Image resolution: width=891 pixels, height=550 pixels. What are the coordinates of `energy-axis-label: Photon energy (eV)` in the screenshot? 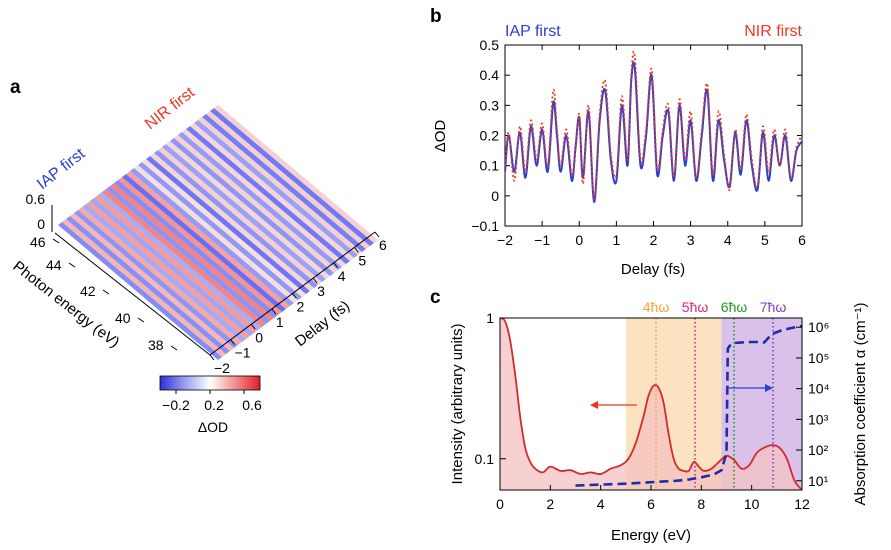 It's located at (66, 304).